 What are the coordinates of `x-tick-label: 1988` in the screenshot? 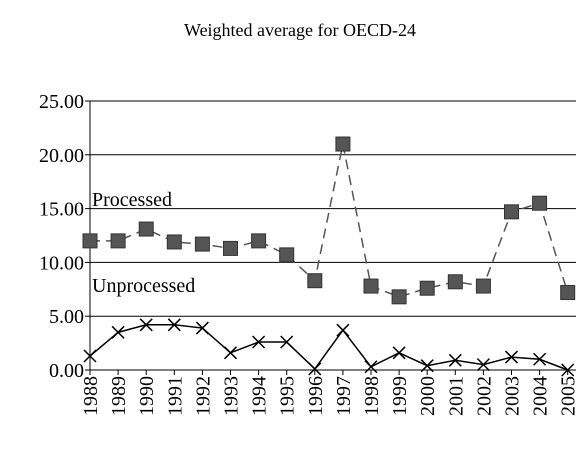 It's located at (91, 396).